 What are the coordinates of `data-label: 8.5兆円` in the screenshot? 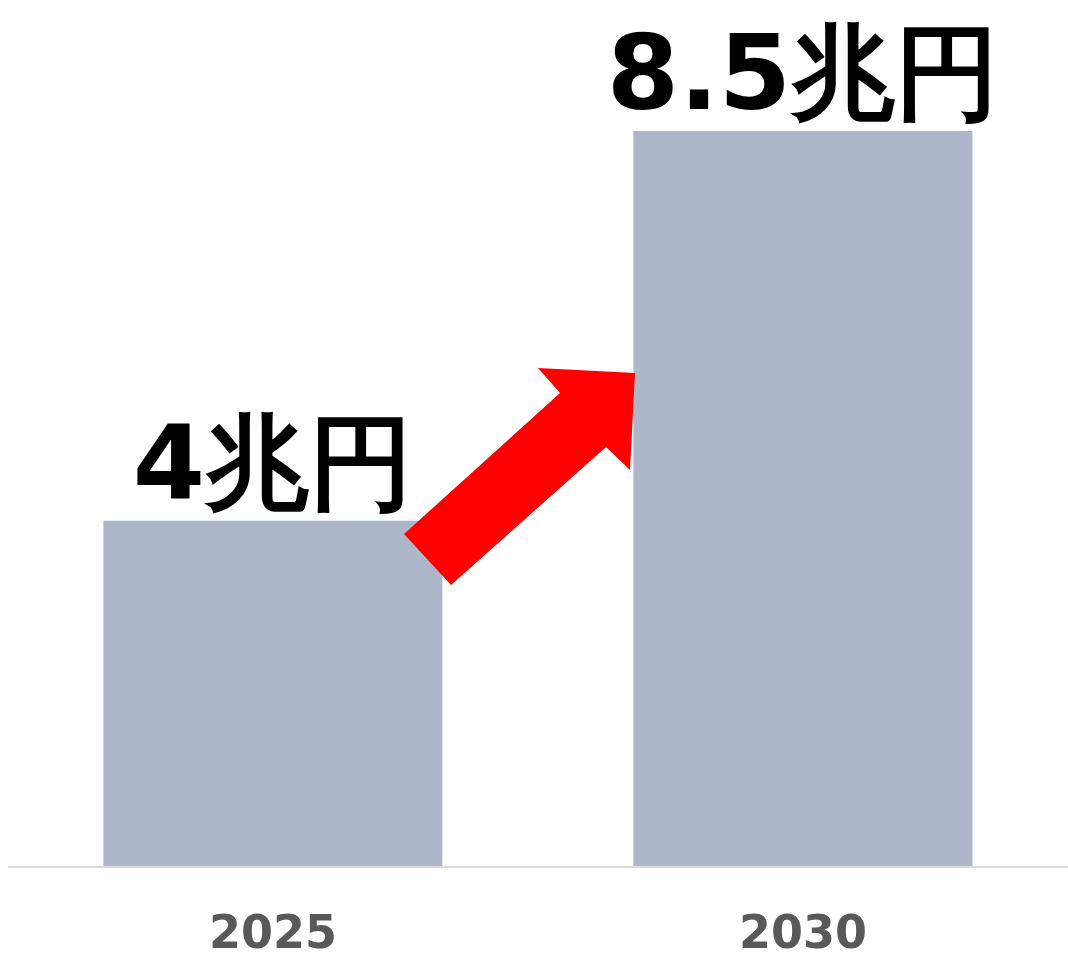 It's located at (803, 73).